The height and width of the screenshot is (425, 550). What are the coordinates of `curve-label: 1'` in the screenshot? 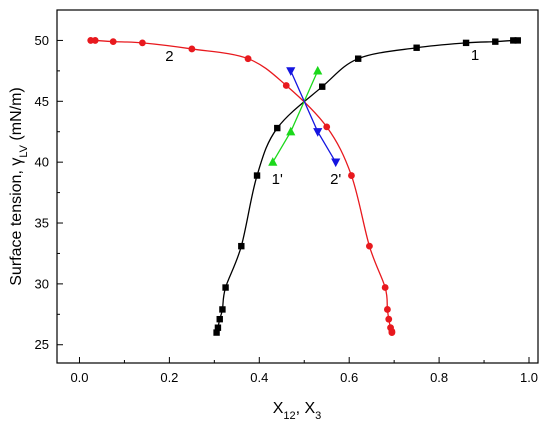 It's located at (277, 179).